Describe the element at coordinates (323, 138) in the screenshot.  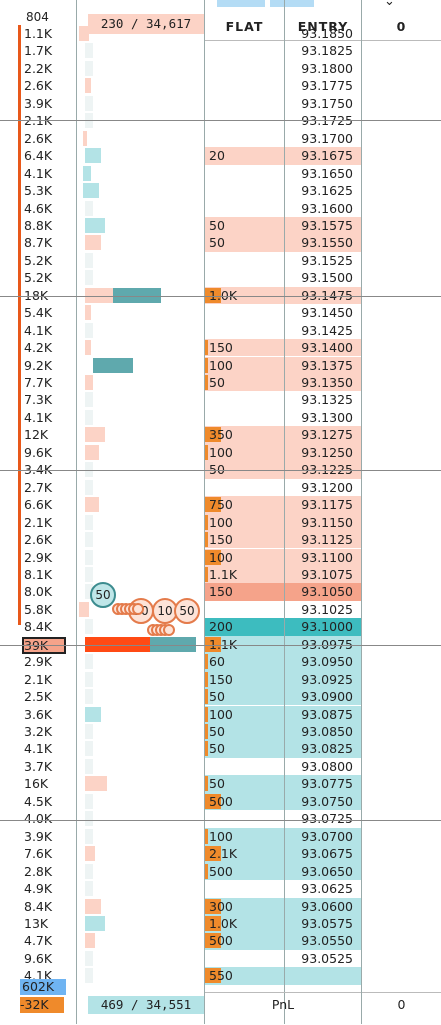
I see `entry-price: 93.1700` at that location.